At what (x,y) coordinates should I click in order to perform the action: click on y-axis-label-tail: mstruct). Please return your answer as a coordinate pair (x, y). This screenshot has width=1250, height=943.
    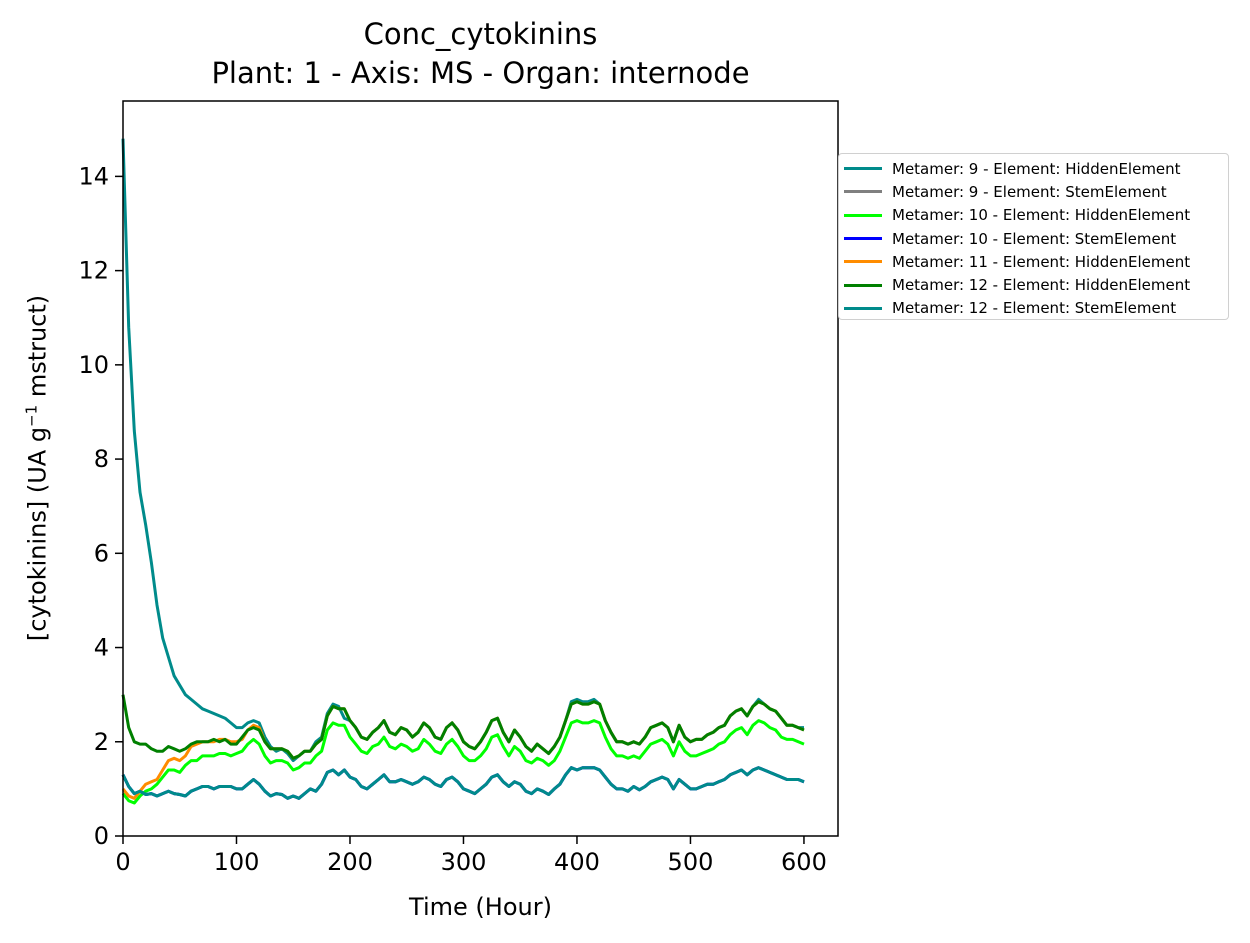
    Looking at the image, I should click on (37, 349).